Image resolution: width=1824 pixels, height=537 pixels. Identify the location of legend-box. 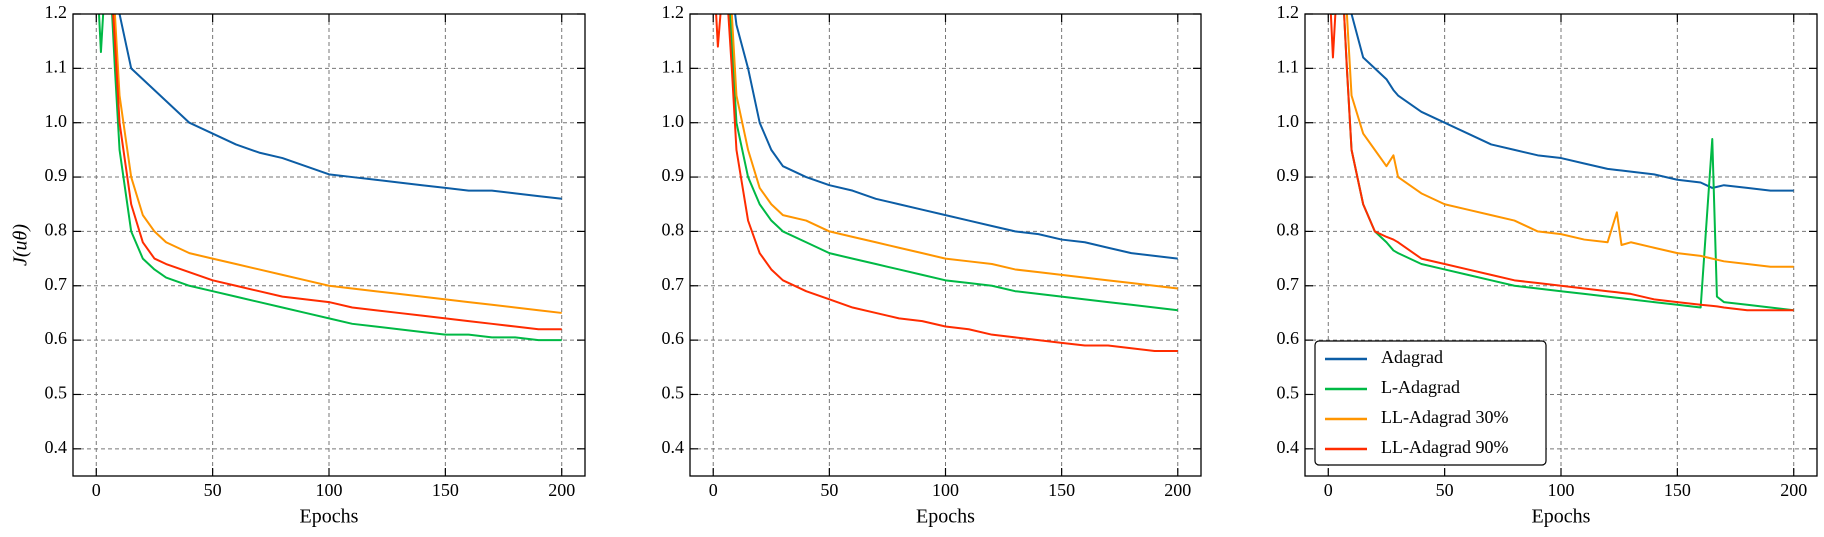
(1430, 403).